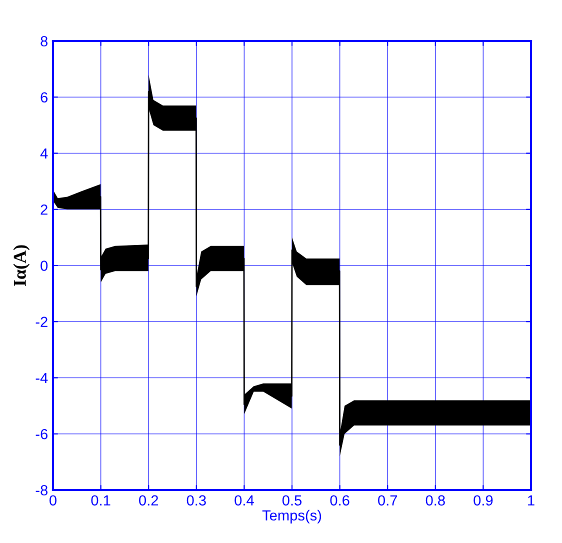 Image resolution: width=562 pixels, height=543 pixels. Describe the element at coordinates (388, 500) in the screenshot. I see `x-tick-label: 0.7` at that location.